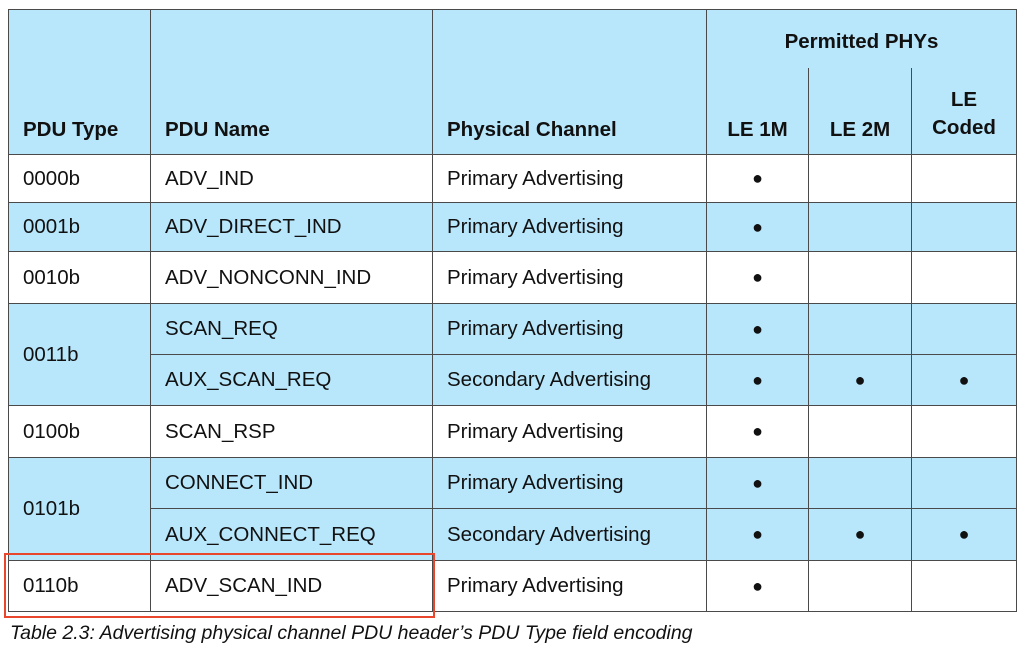  What do you see at coordinates (79, 277) in the screenshot?
I see `pdu-type-cell: 0010b` at bounding box center [79, 277].